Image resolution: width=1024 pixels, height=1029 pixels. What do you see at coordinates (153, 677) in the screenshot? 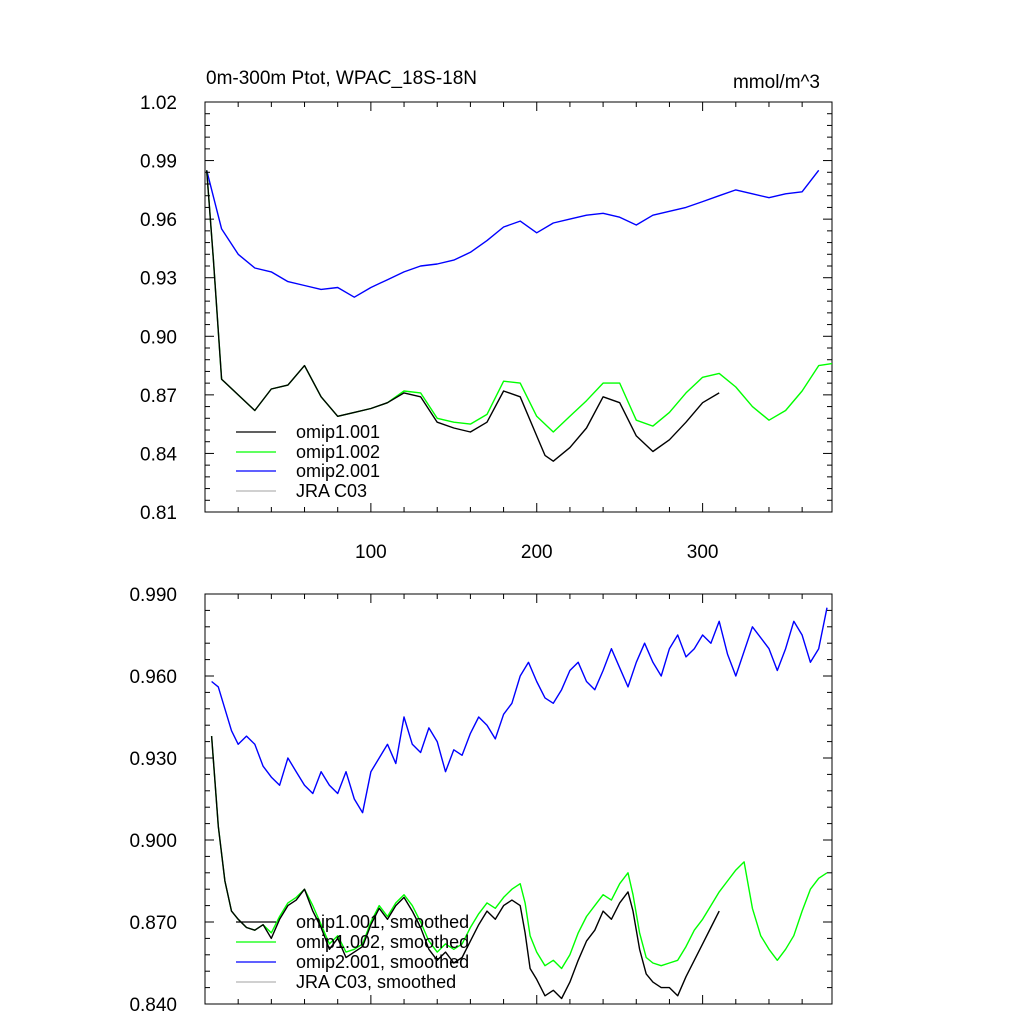
I see `bottom-ytick-label: 0.960` at bounding box center [153, 677].